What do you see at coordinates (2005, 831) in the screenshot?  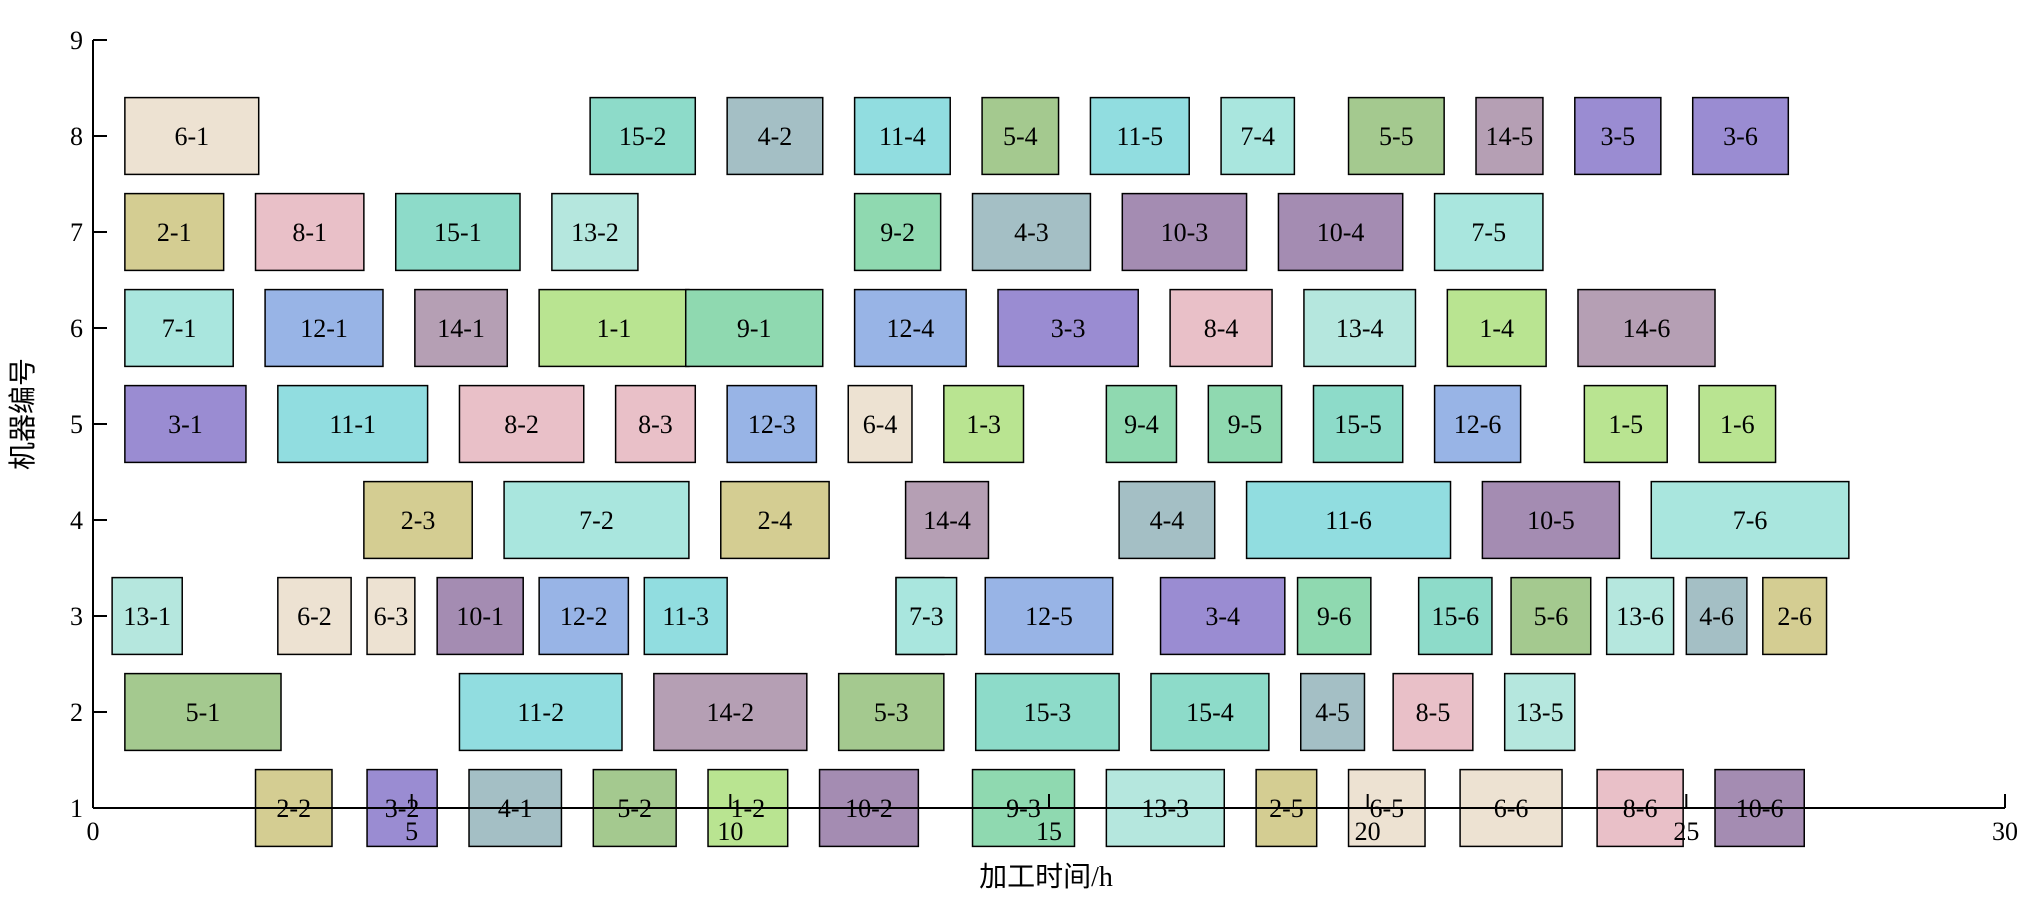 I see `x-tick-label: 30` at bounding box center [2005, 831].